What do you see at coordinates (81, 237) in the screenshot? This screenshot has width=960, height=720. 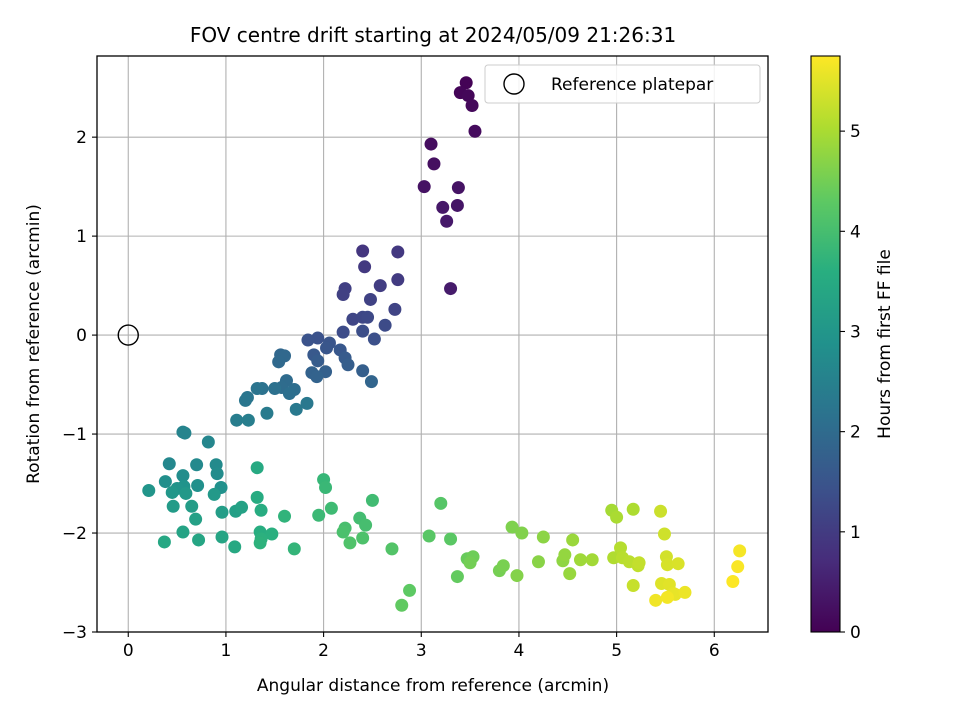 I see `y-tick-label: 1` at bounding box center [81, 237].